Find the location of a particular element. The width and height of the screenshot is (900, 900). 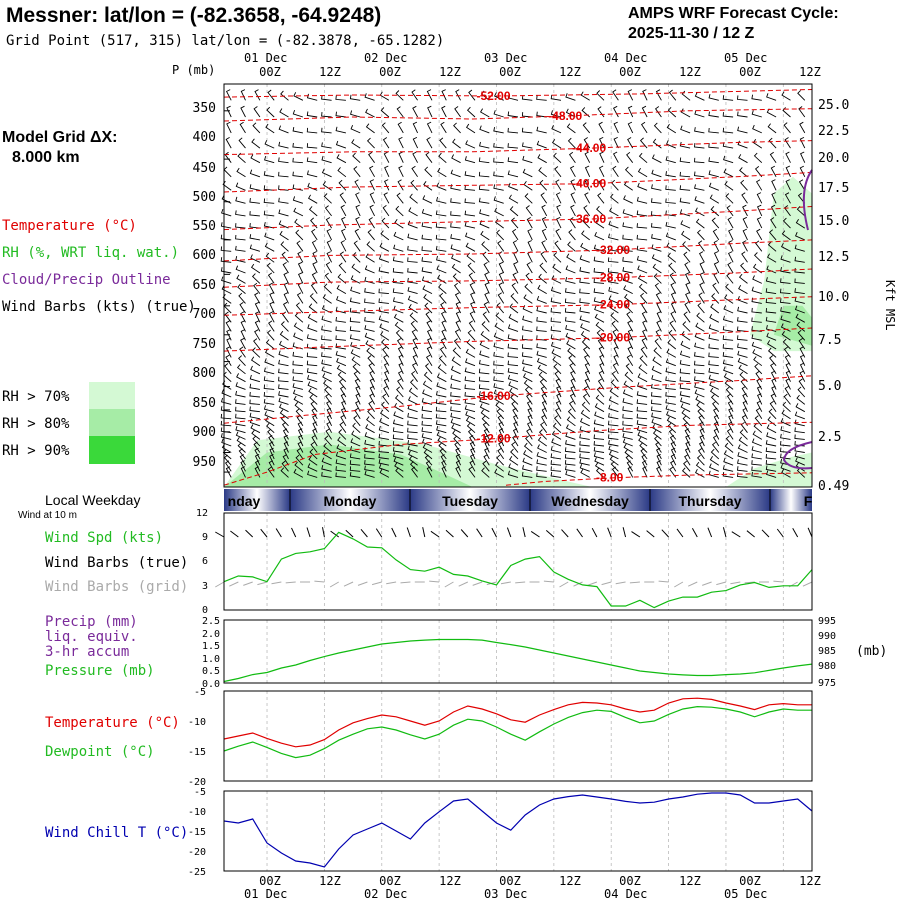

height-tick: 25.0 is located at coordinates (833, 105).